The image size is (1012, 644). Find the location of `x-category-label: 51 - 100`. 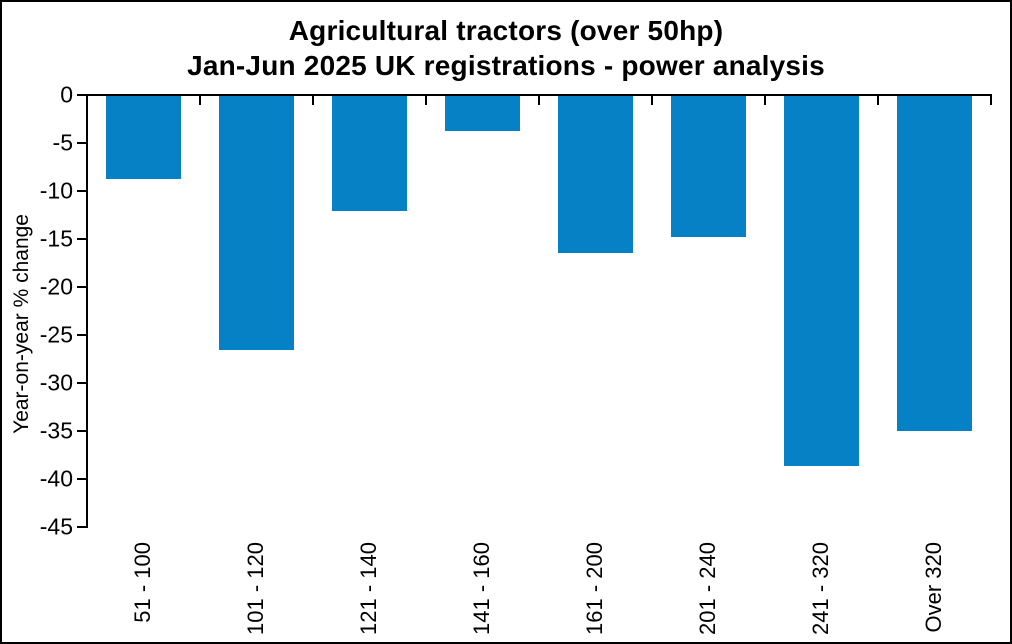

x-category-label: 51 - 100 is located at coordinates (143, 592).